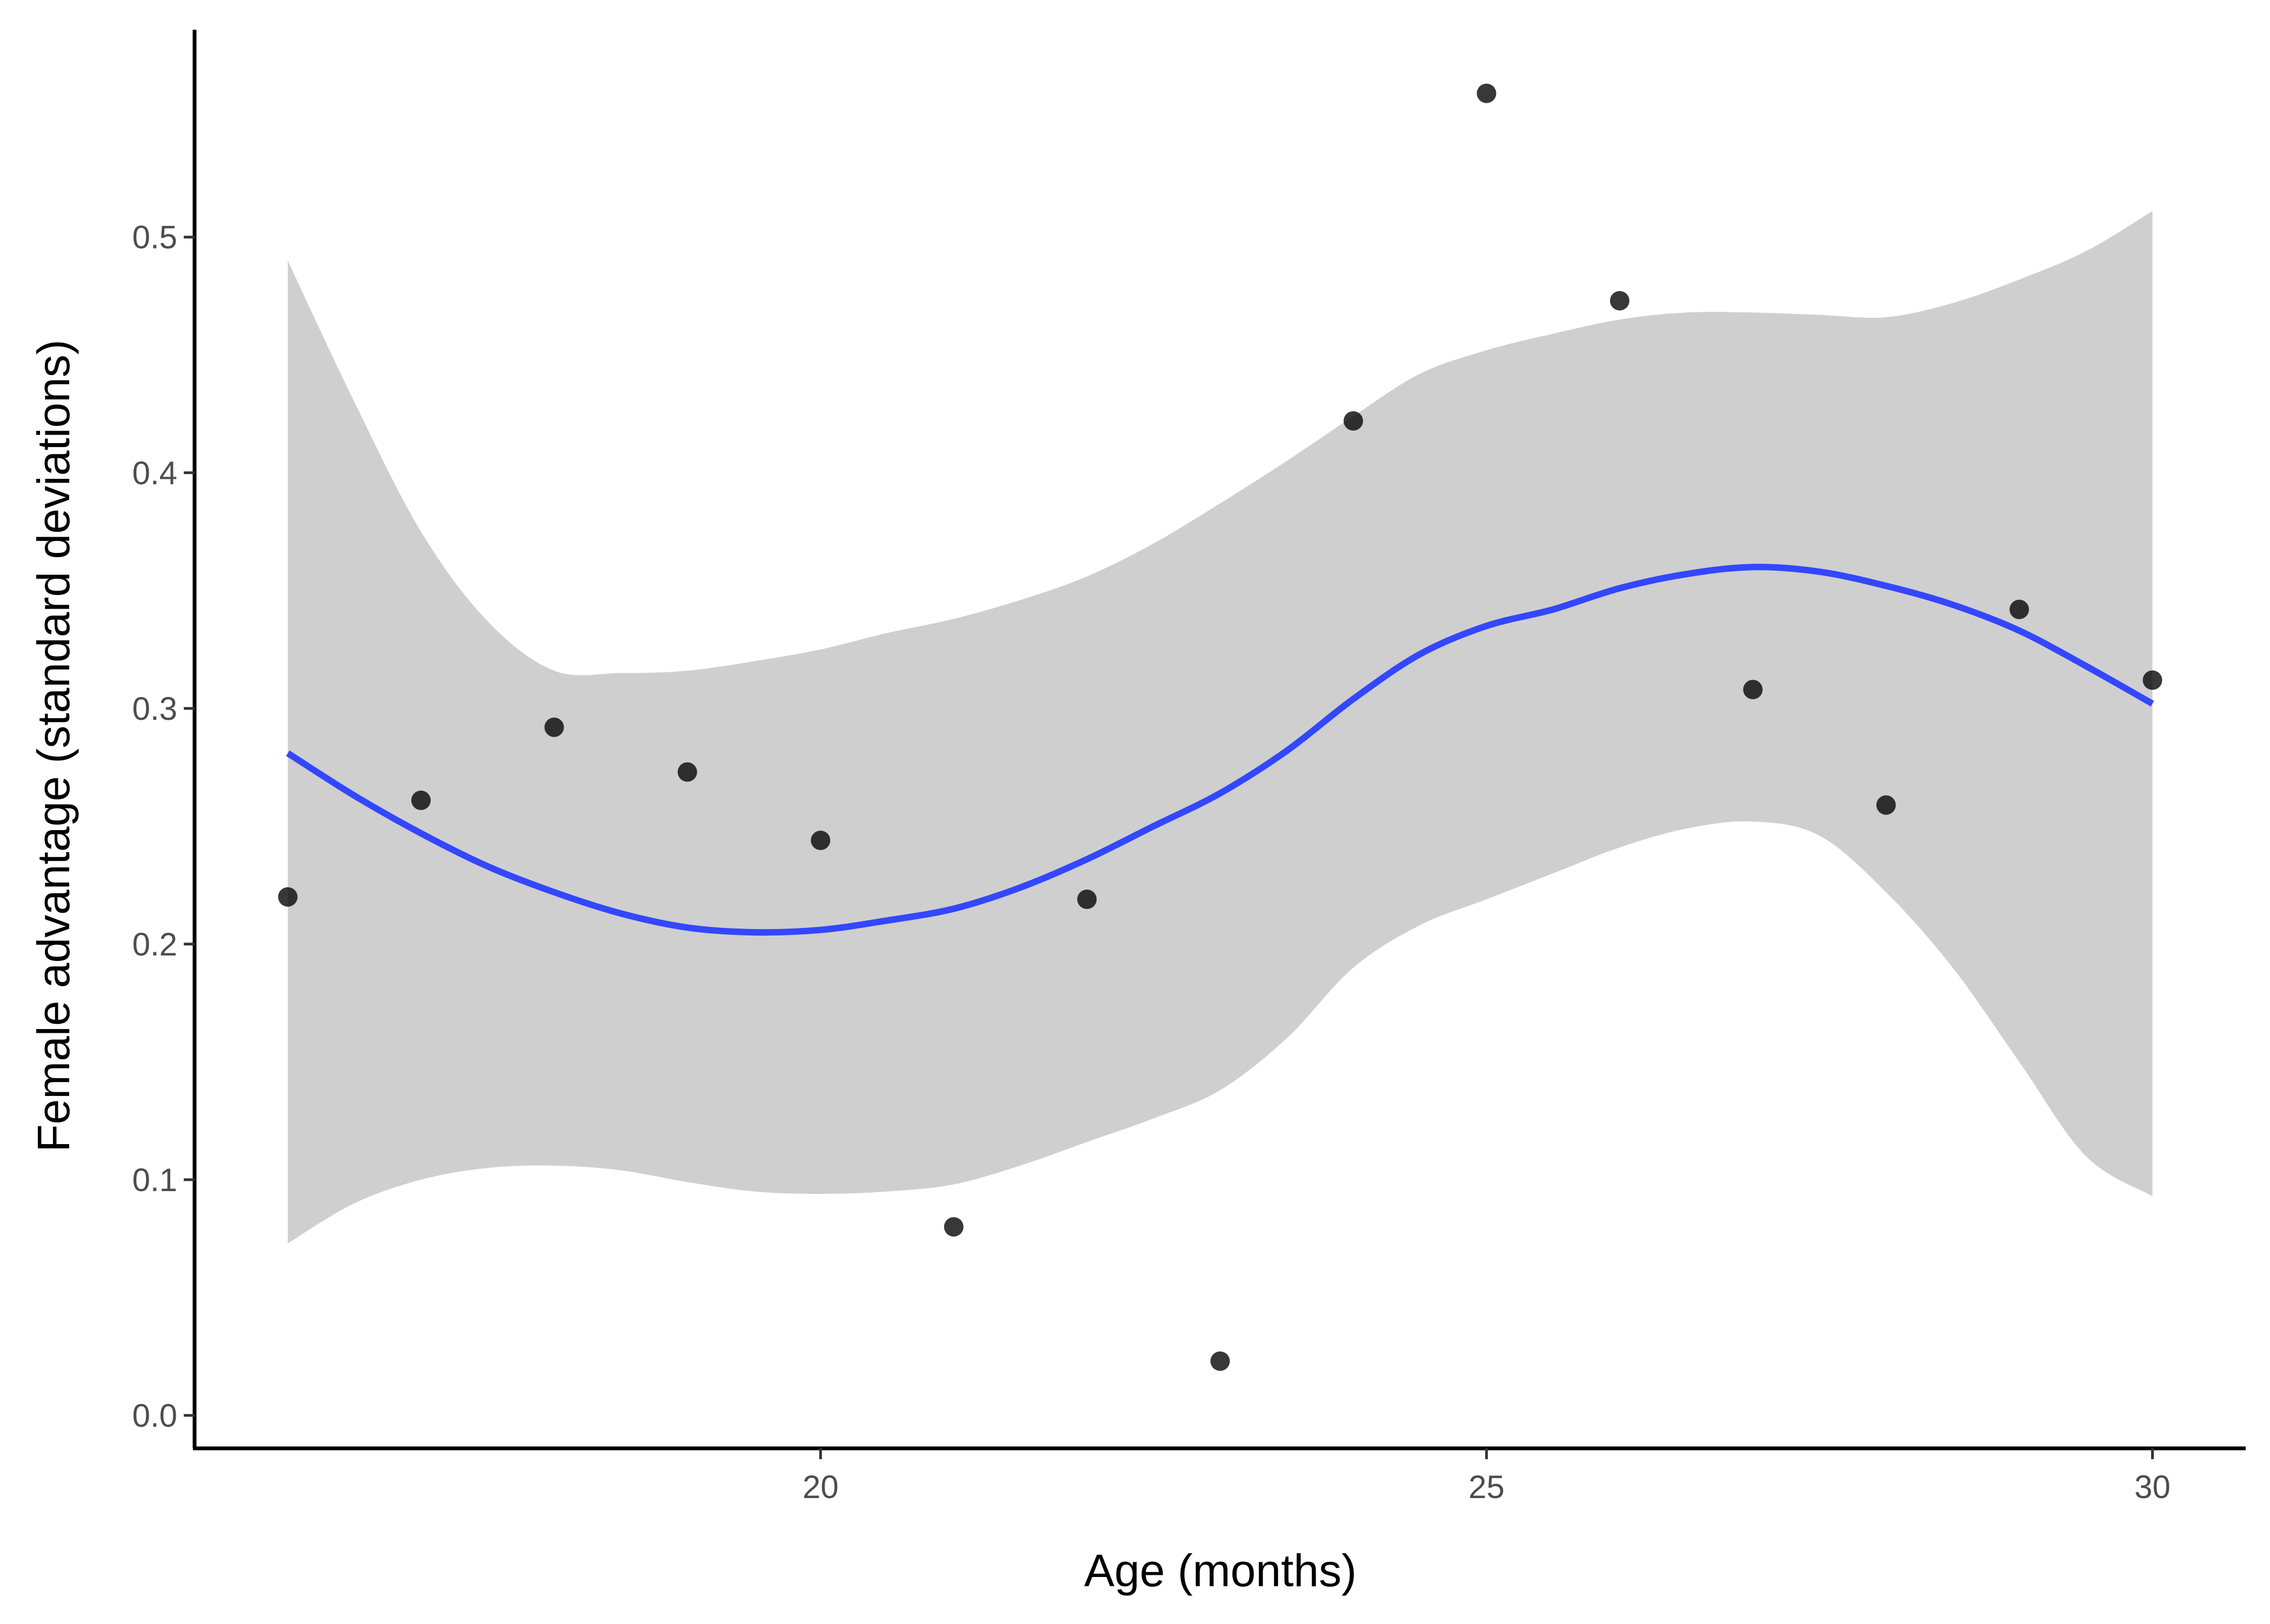 The height and width of the screenshot is (1624, 2270). What do you see at coordinates (154, 1180) in the screenshot?
I see `y-tick-label: 0.1` at bounding box center [154, 1180].